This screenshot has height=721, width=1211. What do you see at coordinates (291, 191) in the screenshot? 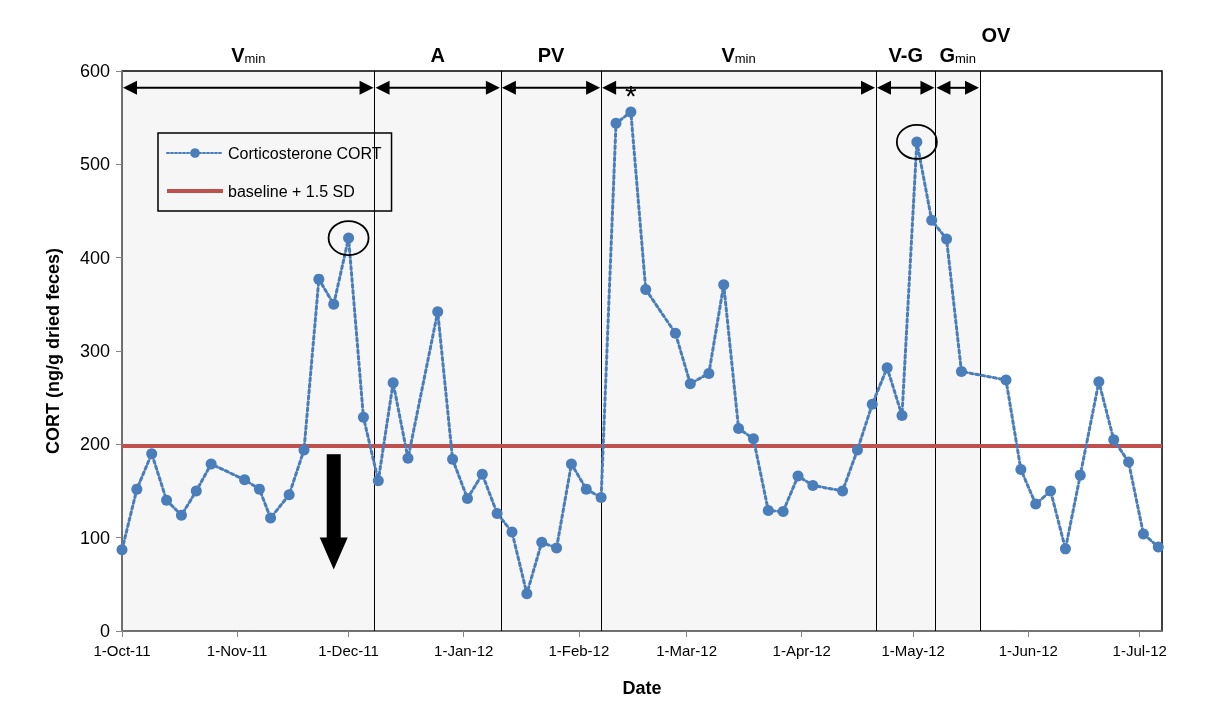
I see `legend-label: baseline + 1.5 SD` at bounding box center [291, 191].